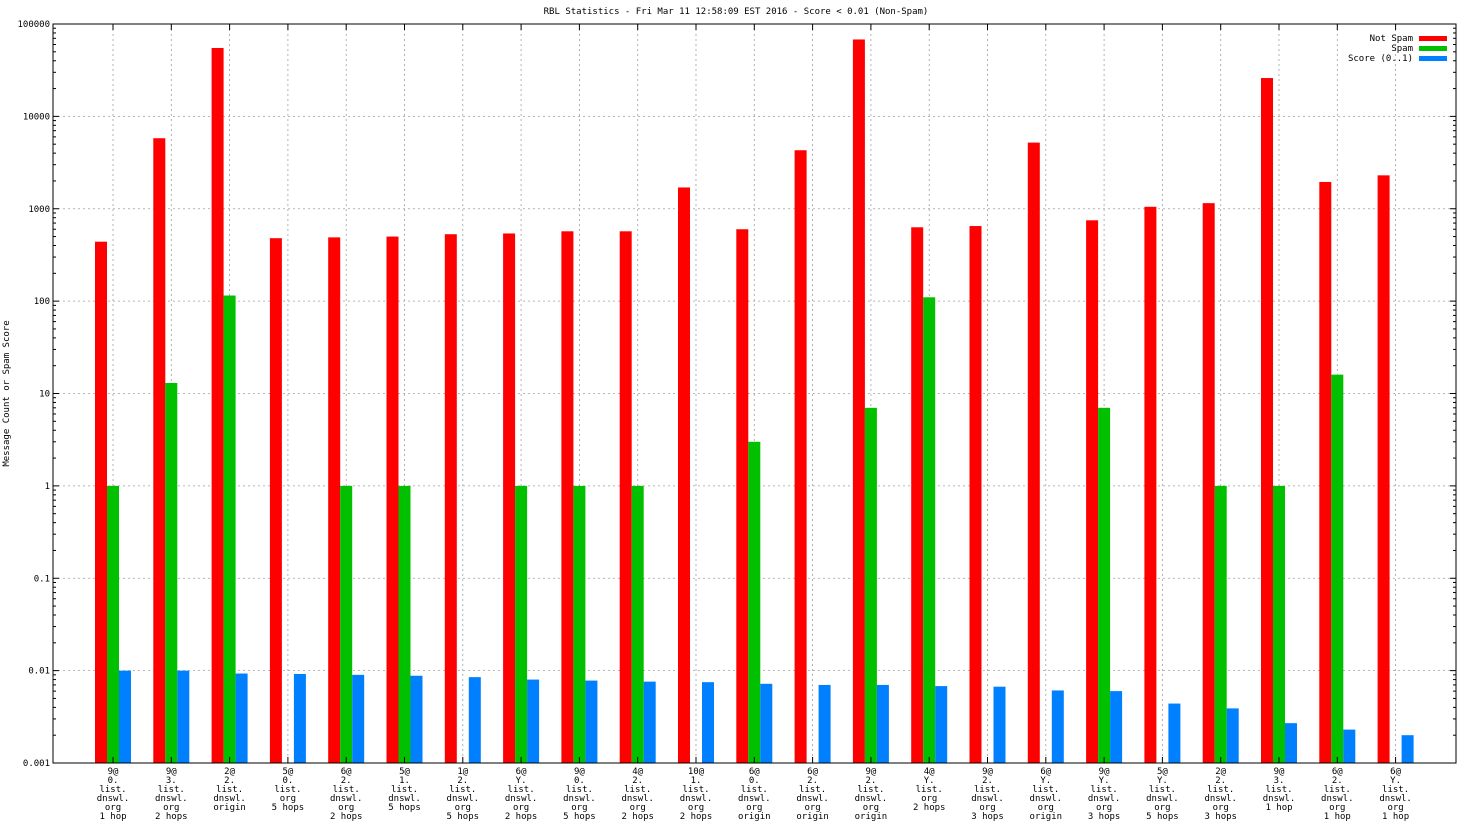  What do you see at coordinates (1278, 808) in the screenshot?
I see `x-tick-label-line: 1 hop` at bounding box center [1278, 808].